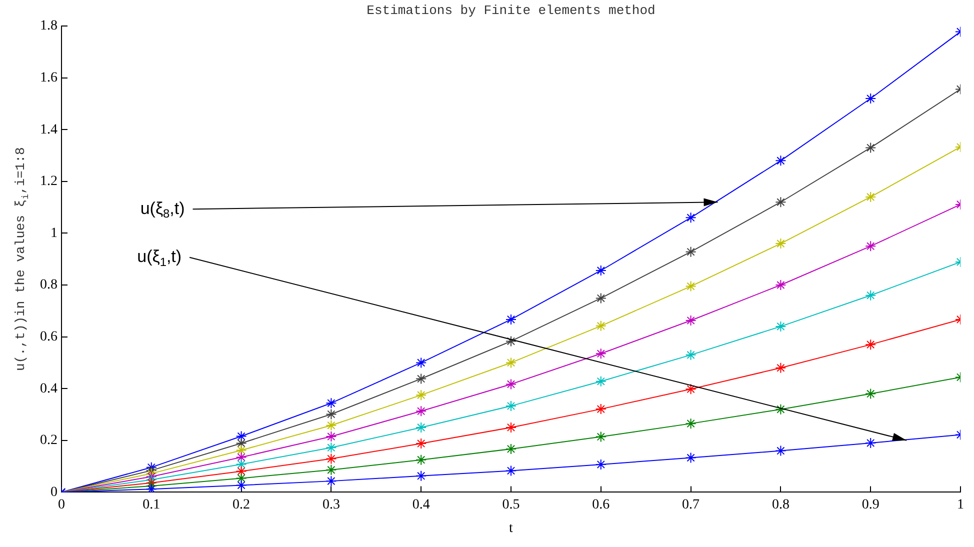  What do you see at coordinates (49, 388) in the screenshot?
I see `y-tick-label: 0.4` at bounding box center [49, 388].